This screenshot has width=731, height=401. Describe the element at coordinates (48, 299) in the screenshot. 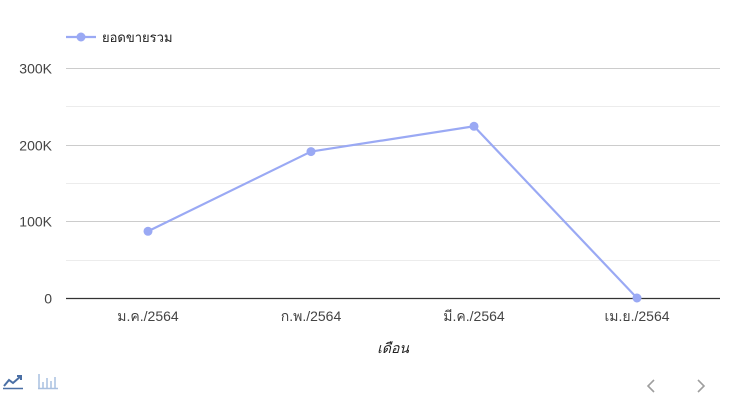

I see `y-tick-label: 0` at that location.